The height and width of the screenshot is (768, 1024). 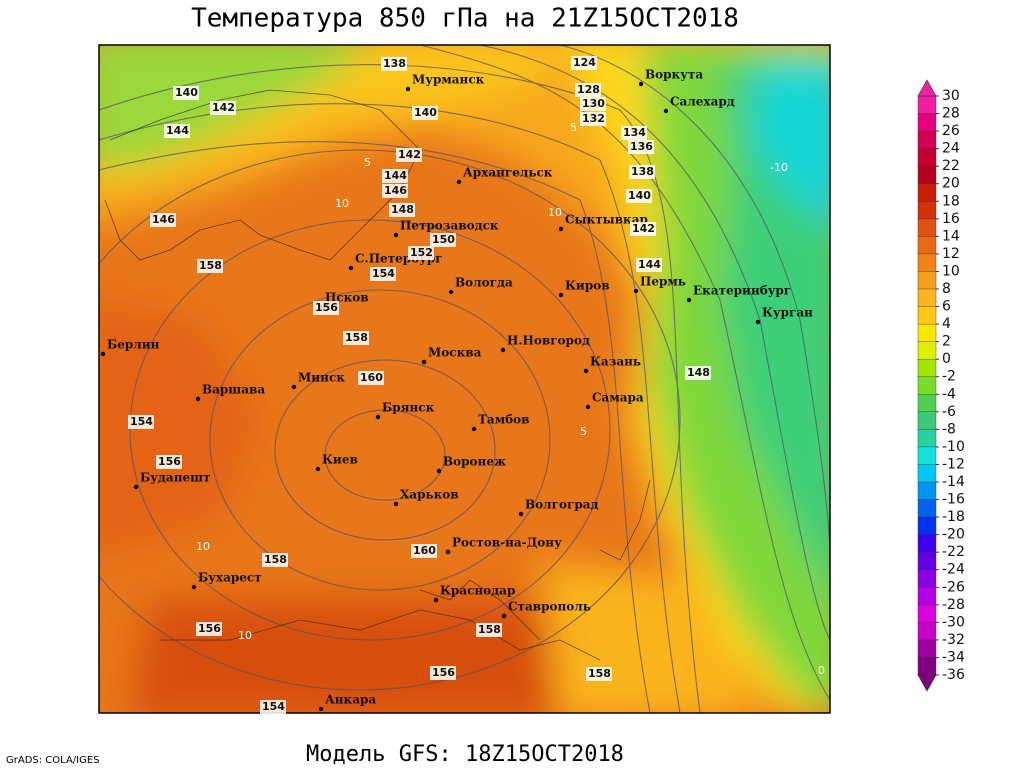 What do you see at coordinates (951, 96) in the screenshot?
I see `colorbar-label: 30` at bounding box center [951, 96].